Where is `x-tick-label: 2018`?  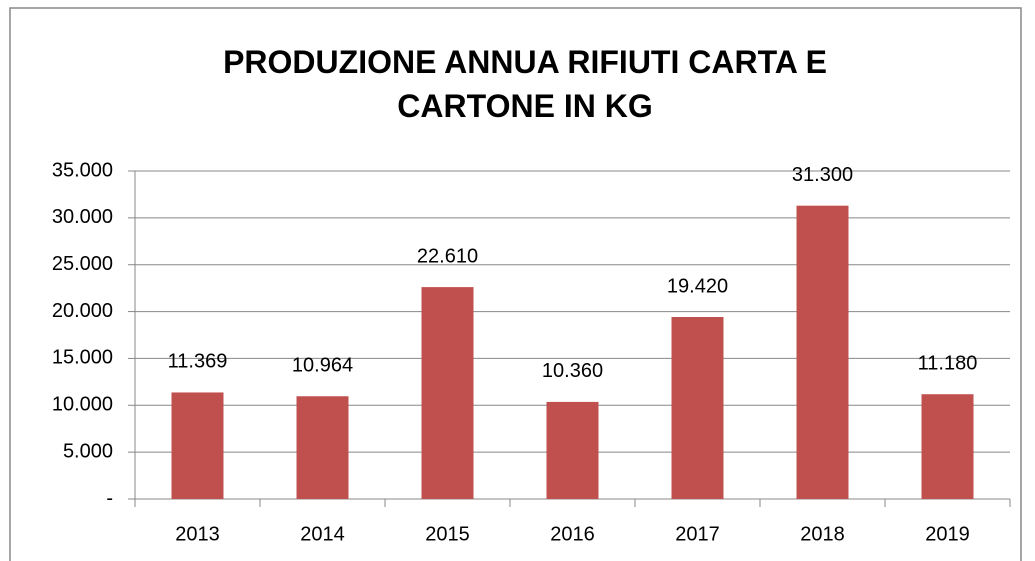
x-tick-label: 2018 is located at coordinates (822, 534).